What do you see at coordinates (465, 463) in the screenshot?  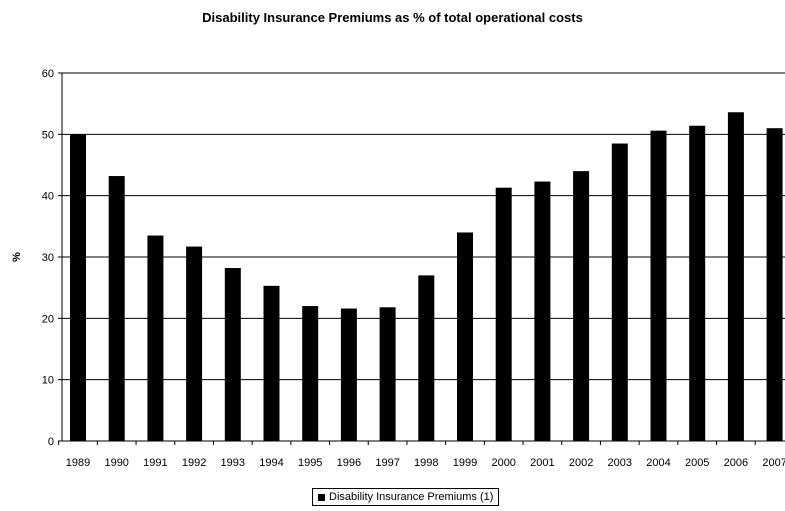 I see `x-tick-label: 1999` at bounding box center [465, 463].